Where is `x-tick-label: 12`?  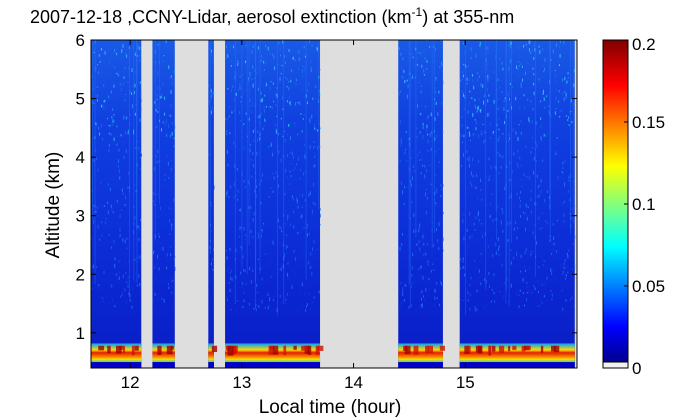
x-tick-label: 12 is located at coordinates (130, 382).